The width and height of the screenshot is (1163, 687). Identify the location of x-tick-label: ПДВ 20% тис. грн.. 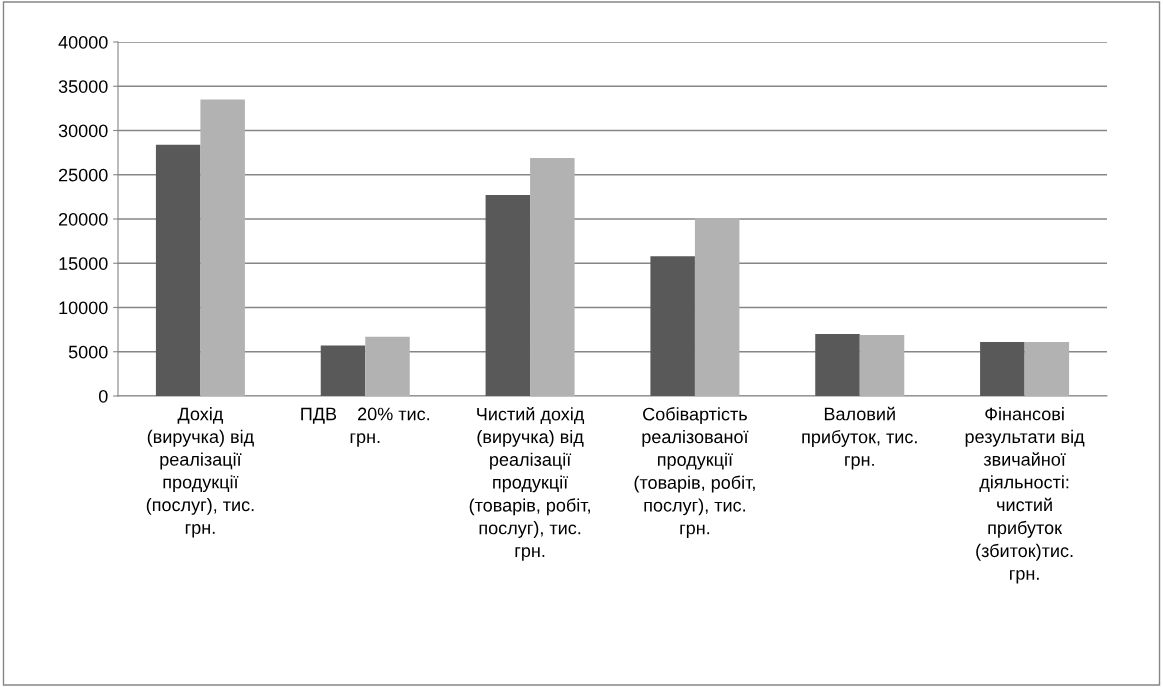
(365, 427).